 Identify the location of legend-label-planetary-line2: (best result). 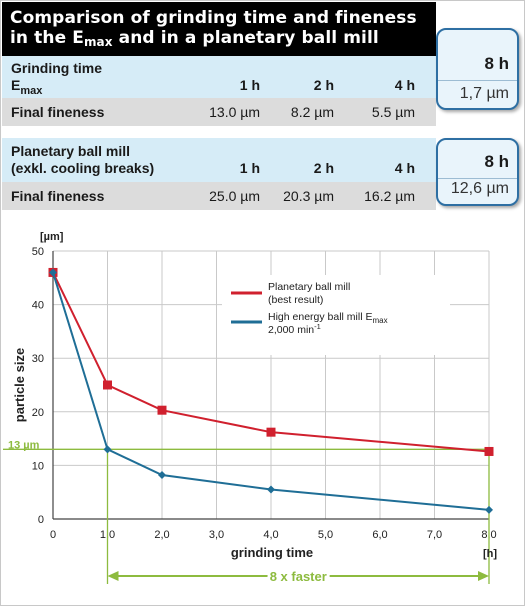
(295, 300).